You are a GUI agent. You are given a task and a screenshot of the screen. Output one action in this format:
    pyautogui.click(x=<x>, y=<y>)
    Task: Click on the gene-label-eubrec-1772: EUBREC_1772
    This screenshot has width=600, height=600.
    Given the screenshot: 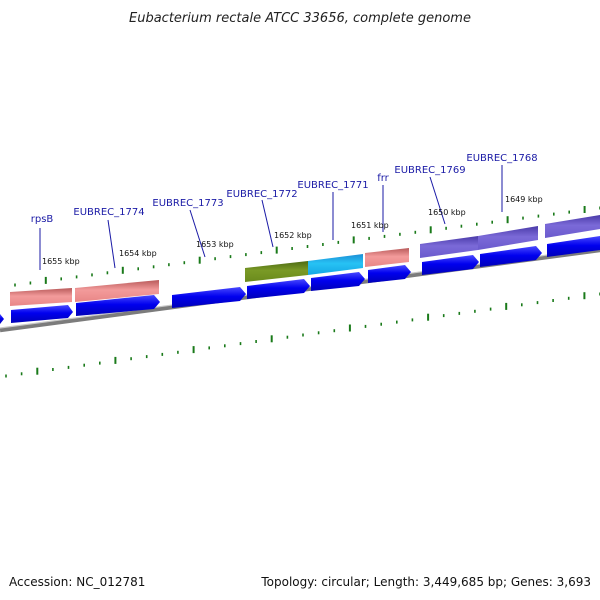 What is the action you would take?
    pyautogui.click(x=261, y=194)
    